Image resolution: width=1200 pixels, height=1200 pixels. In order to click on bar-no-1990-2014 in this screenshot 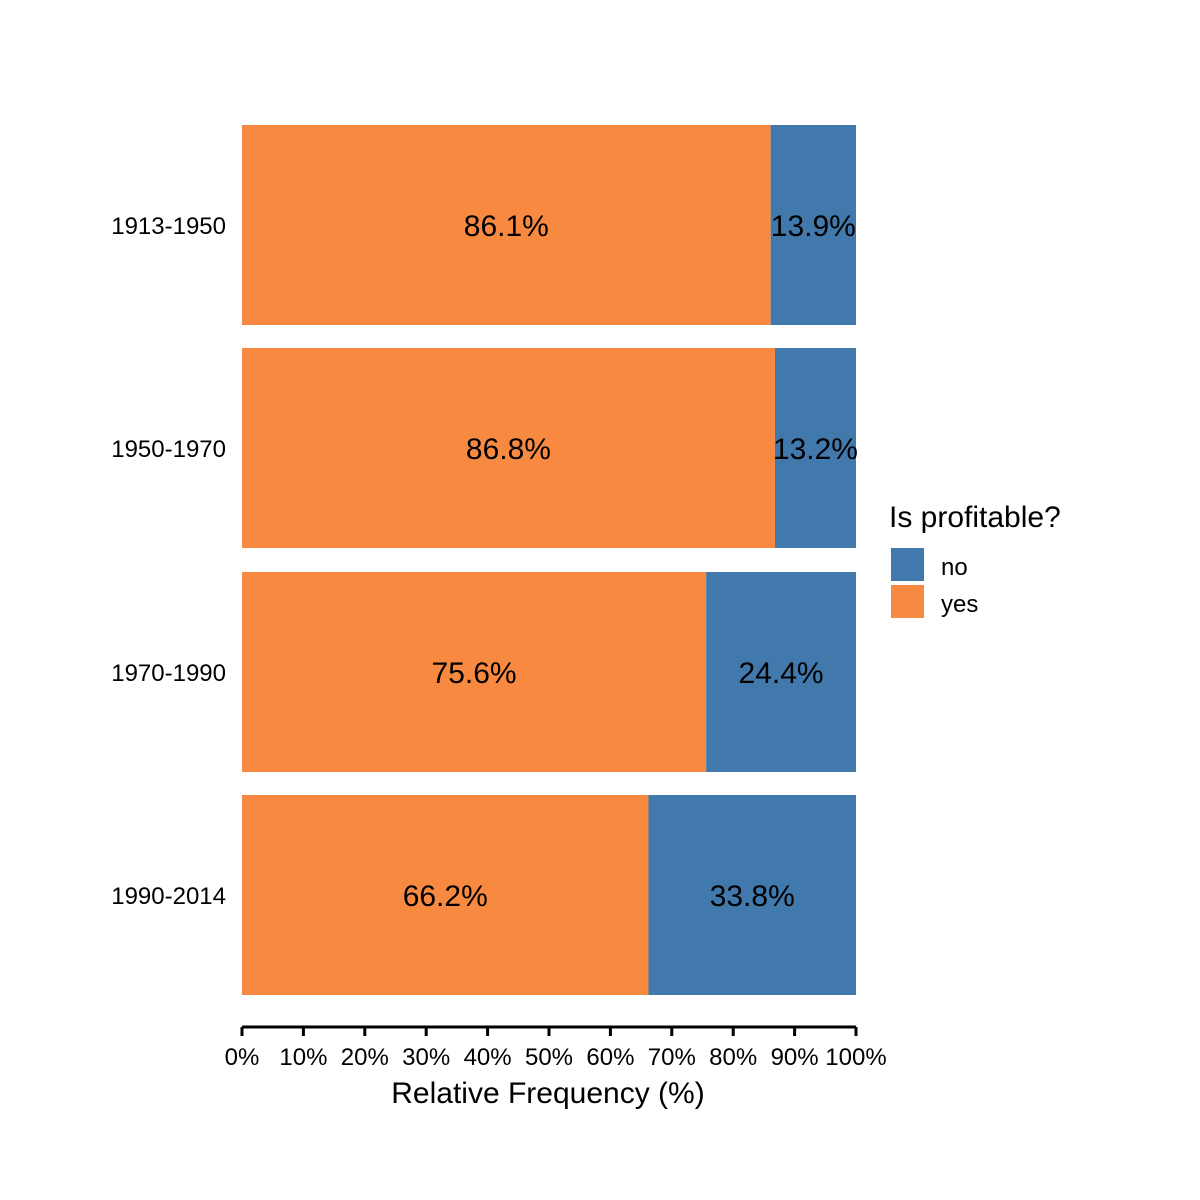, I will do `click(752, 895)`.